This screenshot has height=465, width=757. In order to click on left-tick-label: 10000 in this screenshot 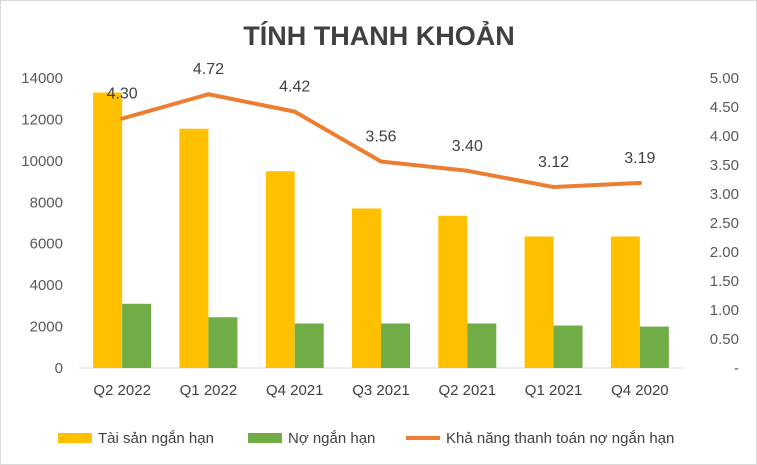, I will do `click(42, 161)`.